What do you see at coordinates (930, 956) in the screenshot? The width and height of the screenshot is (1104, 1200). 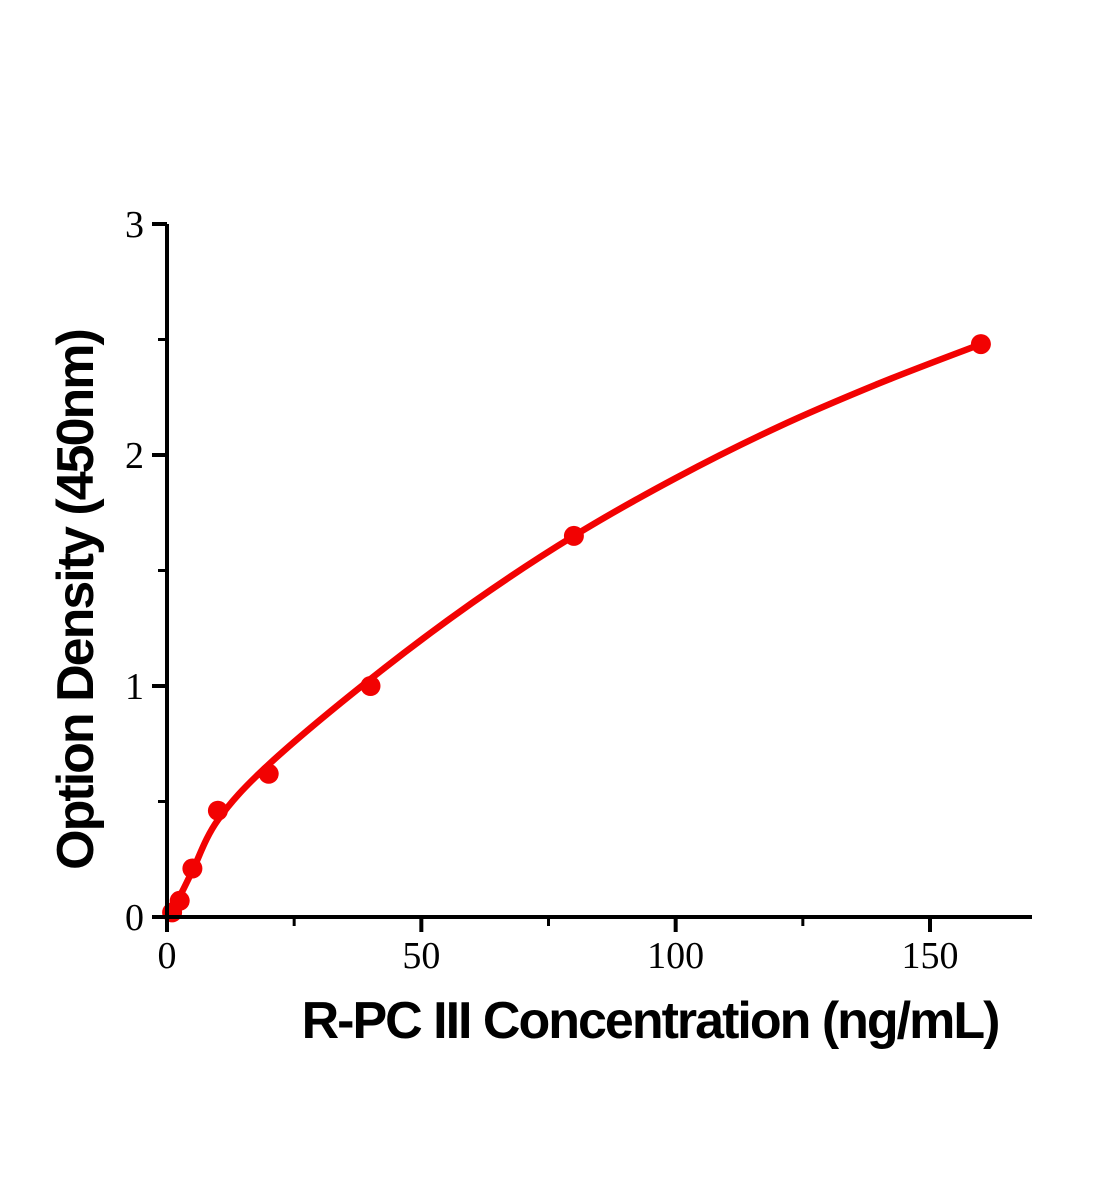 I see `x-tick-label: 150` at bounding box center [930, 956].